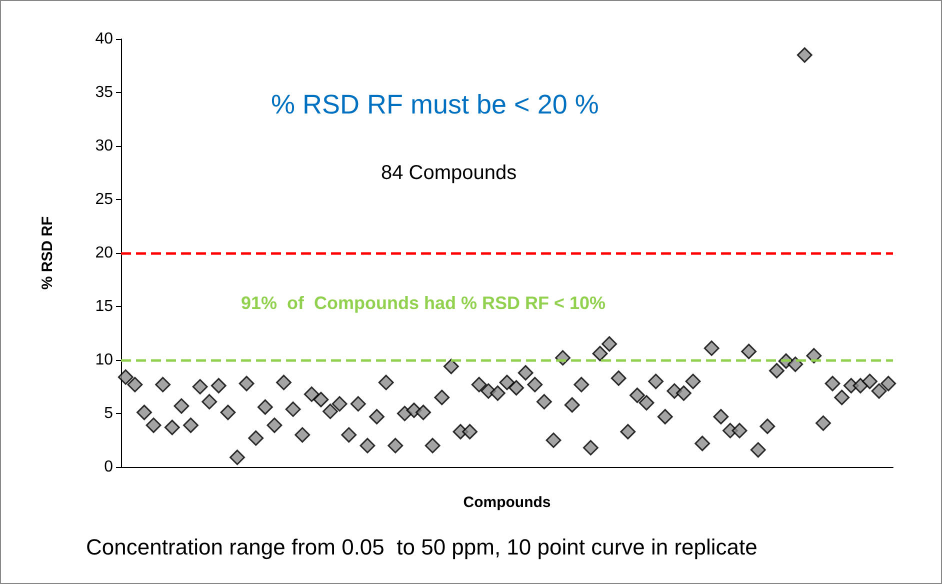  What do you see at coordinates (507, 502) in the screenshot?
I see `x-axis-title: Compounds` at bounding box center [507, 502].